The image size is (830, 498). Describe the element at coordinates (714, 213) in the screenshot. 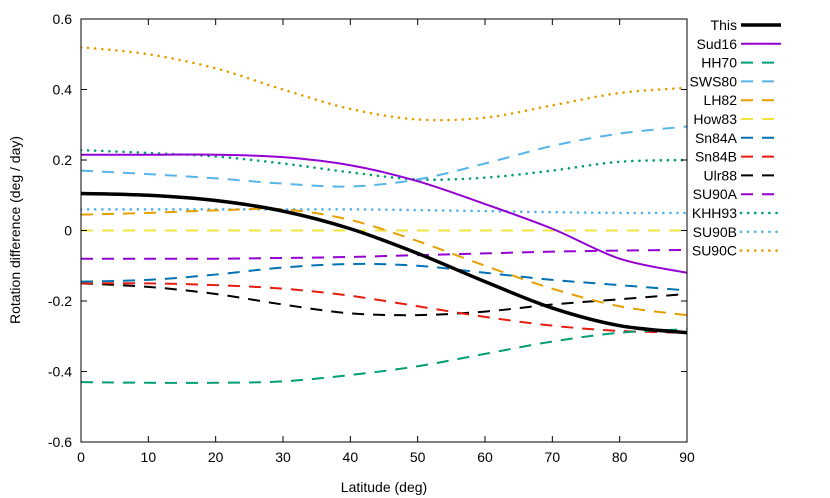

I see `legend-label-khh93: KHH93` at that location.